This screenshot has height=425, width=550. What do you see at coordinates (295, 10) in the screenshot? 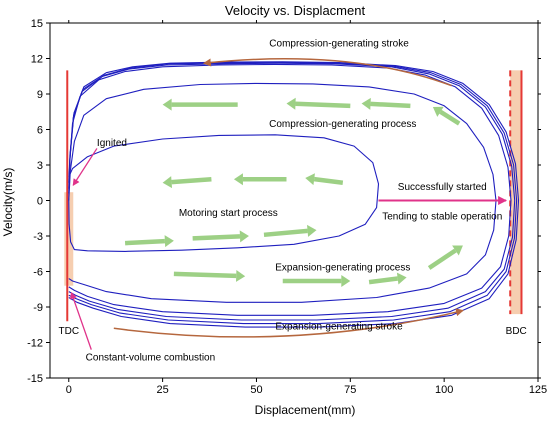
I see `chart-title: Velocity vs. Displacment` at bounding box center [295, 10].